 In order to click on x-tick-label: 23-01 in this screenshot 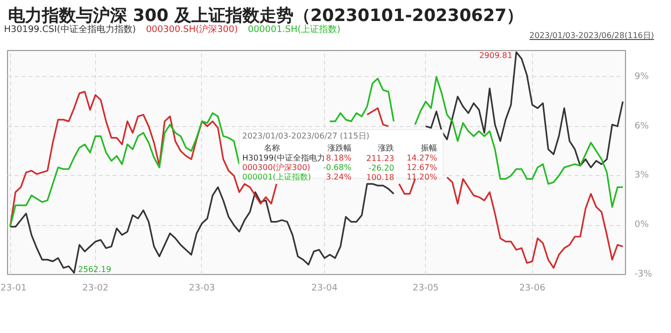, I will do `click(13, 289)`.